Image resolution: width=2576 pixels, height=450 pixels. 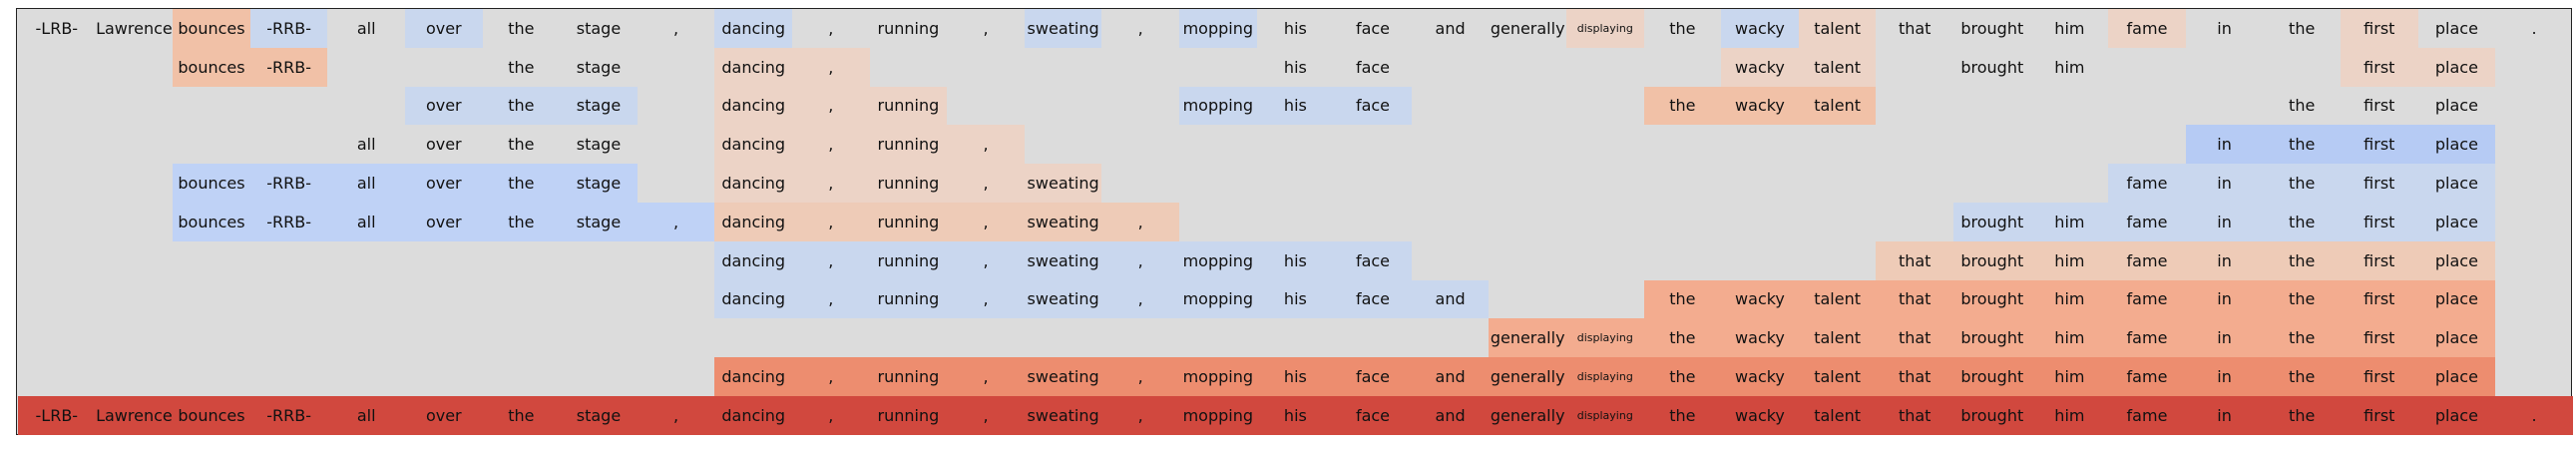 I want to click on token-cell: over, so click(x=443, y=145).